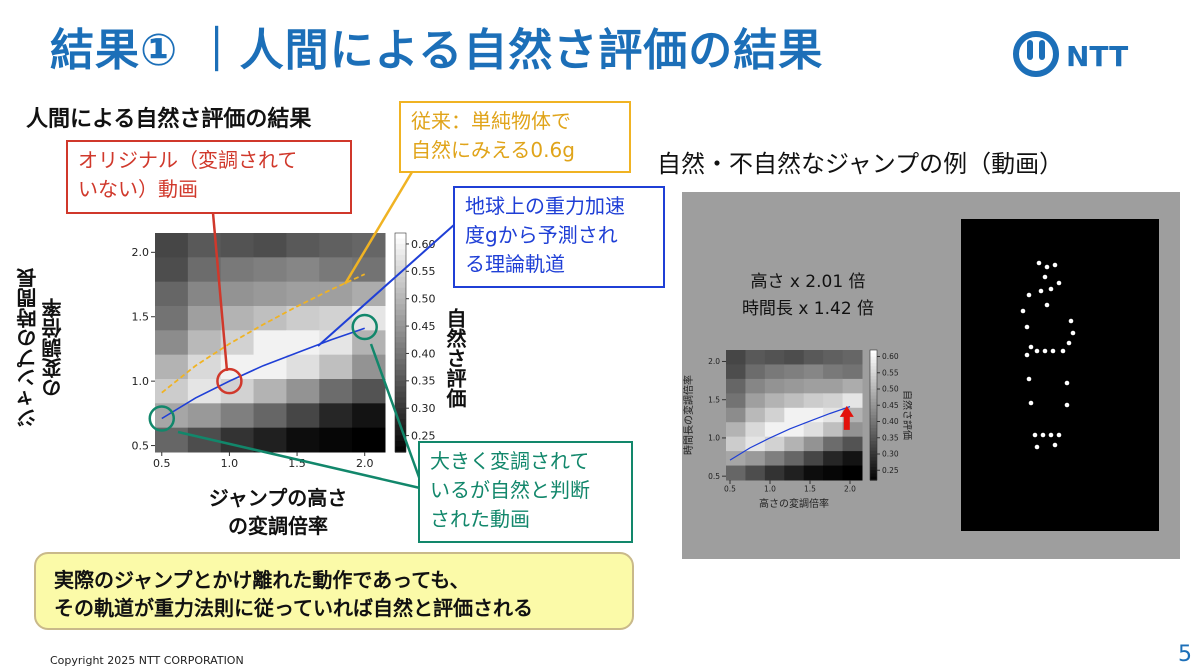  I want to click on colorbar-tick-label: 0.30, so click(423, 408).